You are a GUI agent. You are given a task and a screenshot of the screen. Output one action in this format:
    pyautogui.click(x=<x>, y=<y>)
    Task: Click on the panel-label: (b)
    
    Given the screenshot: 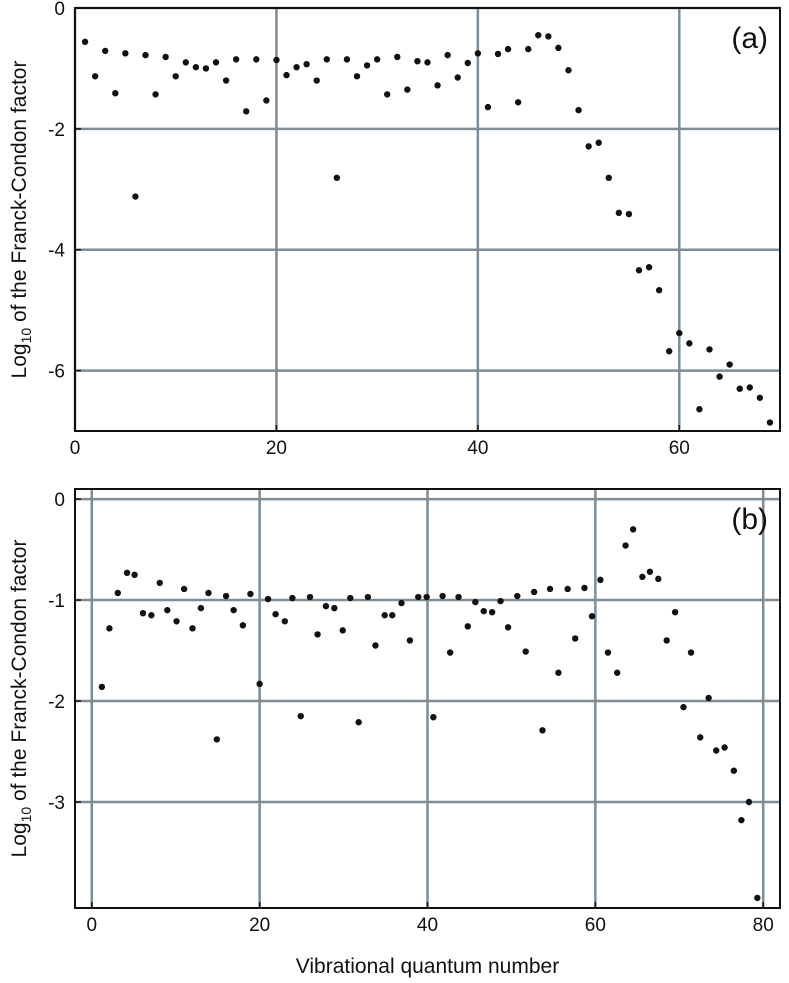 What is the action you would take?
    pyautogui.click(x=749, y=519)
    